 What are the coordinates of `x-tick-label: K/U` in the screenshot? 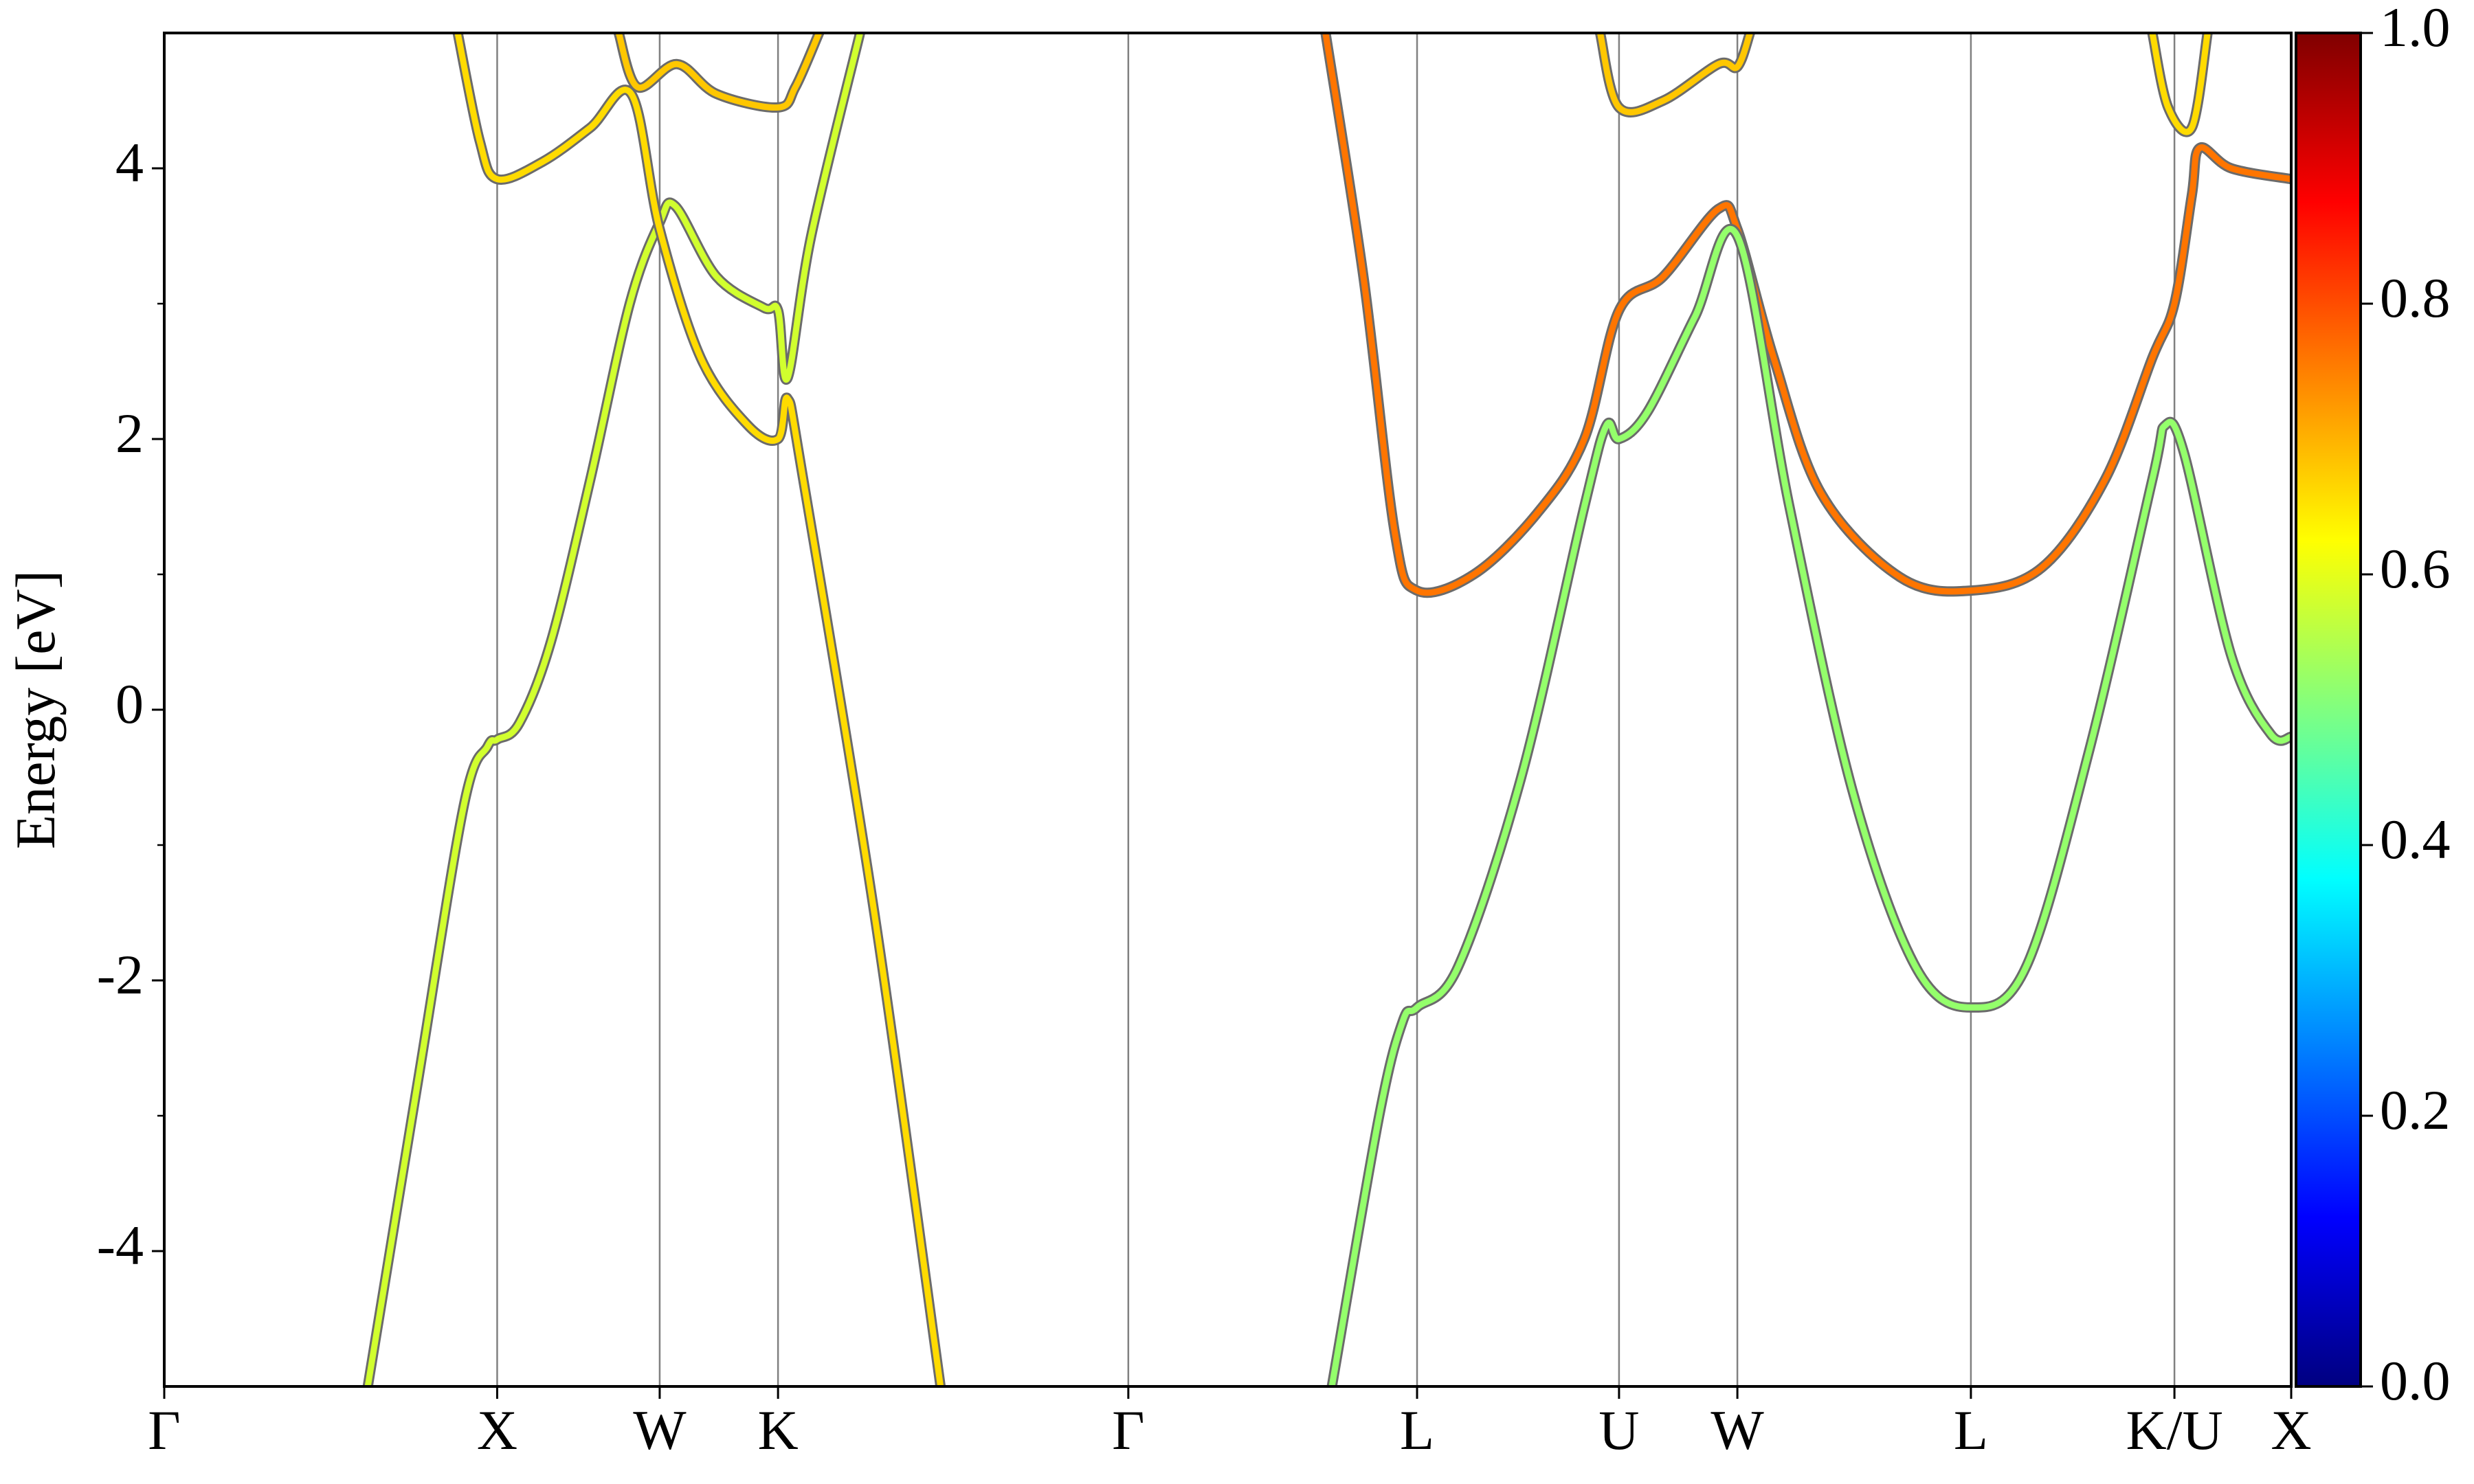 It's located at (2174, 1430).